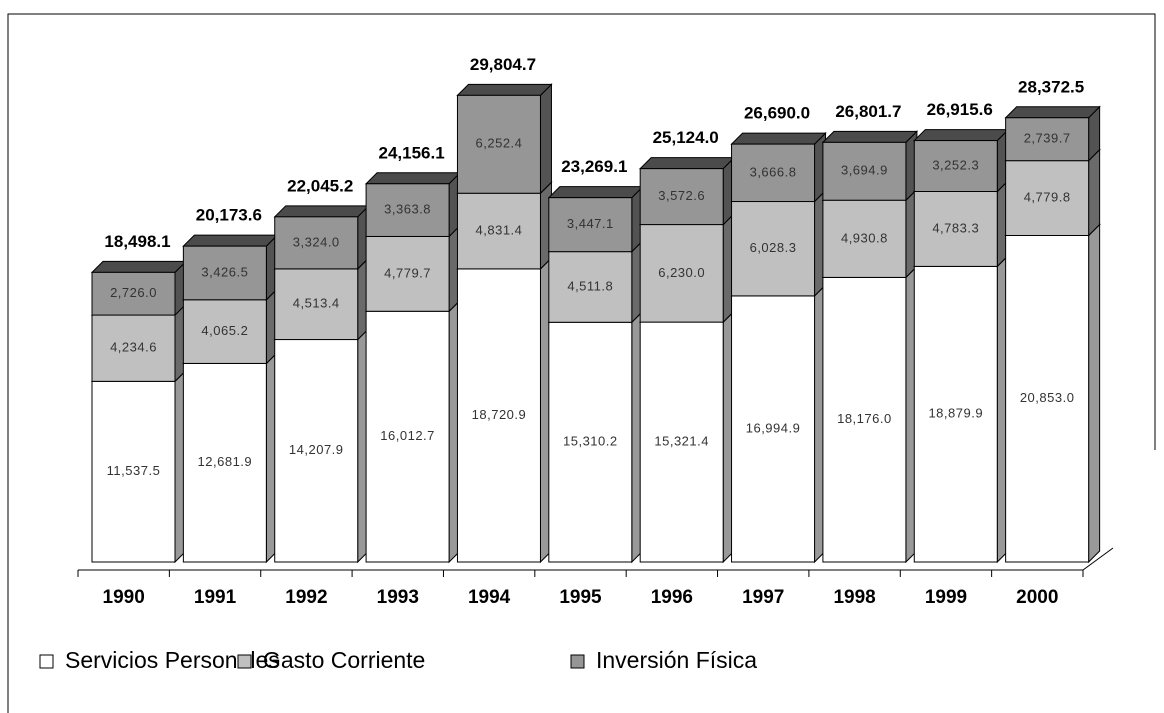 The image size is (1164, 713). I want to click on x-tick-label: 2000, so click(1037, 597).